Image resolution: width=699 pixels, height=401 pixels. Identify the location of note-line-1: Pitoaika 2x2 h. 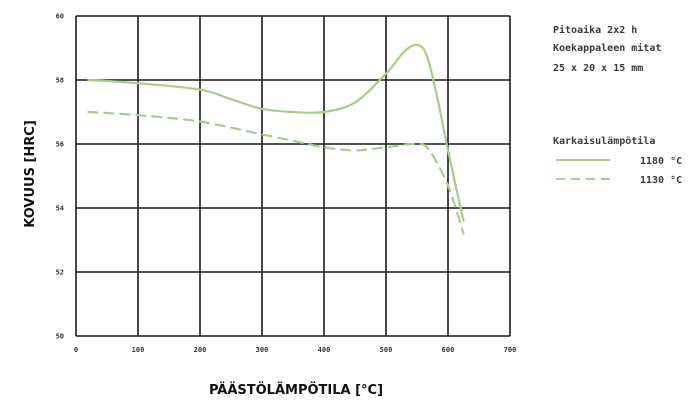
(595, 30).